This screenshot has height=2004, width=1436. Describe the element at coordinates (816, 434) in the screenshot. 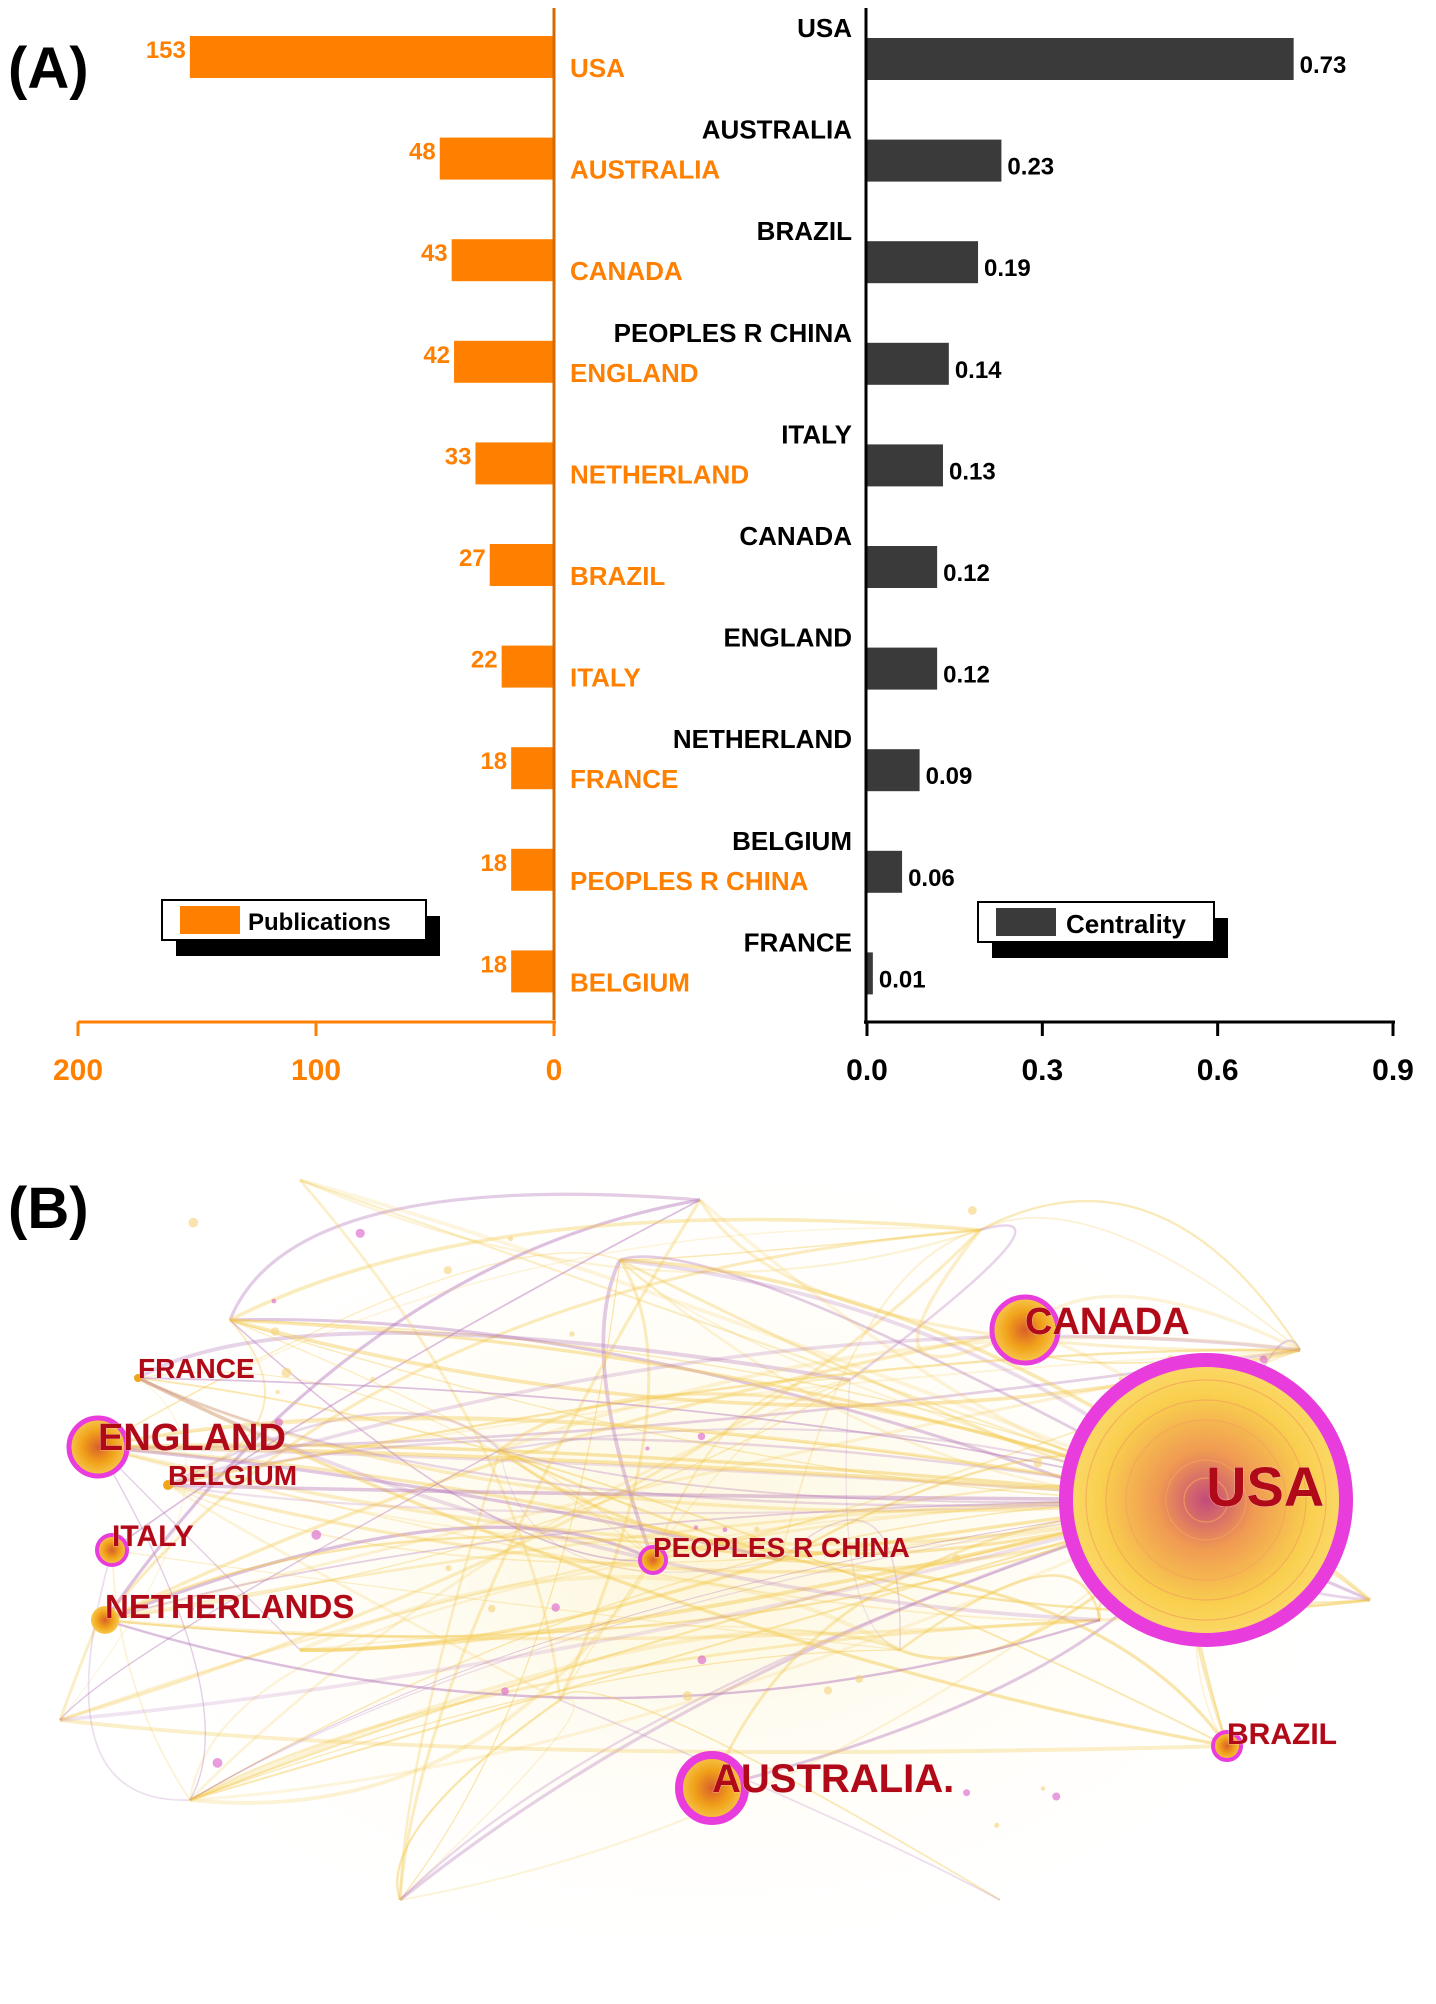

I see `centrality-category-label: ITALY` at that location.